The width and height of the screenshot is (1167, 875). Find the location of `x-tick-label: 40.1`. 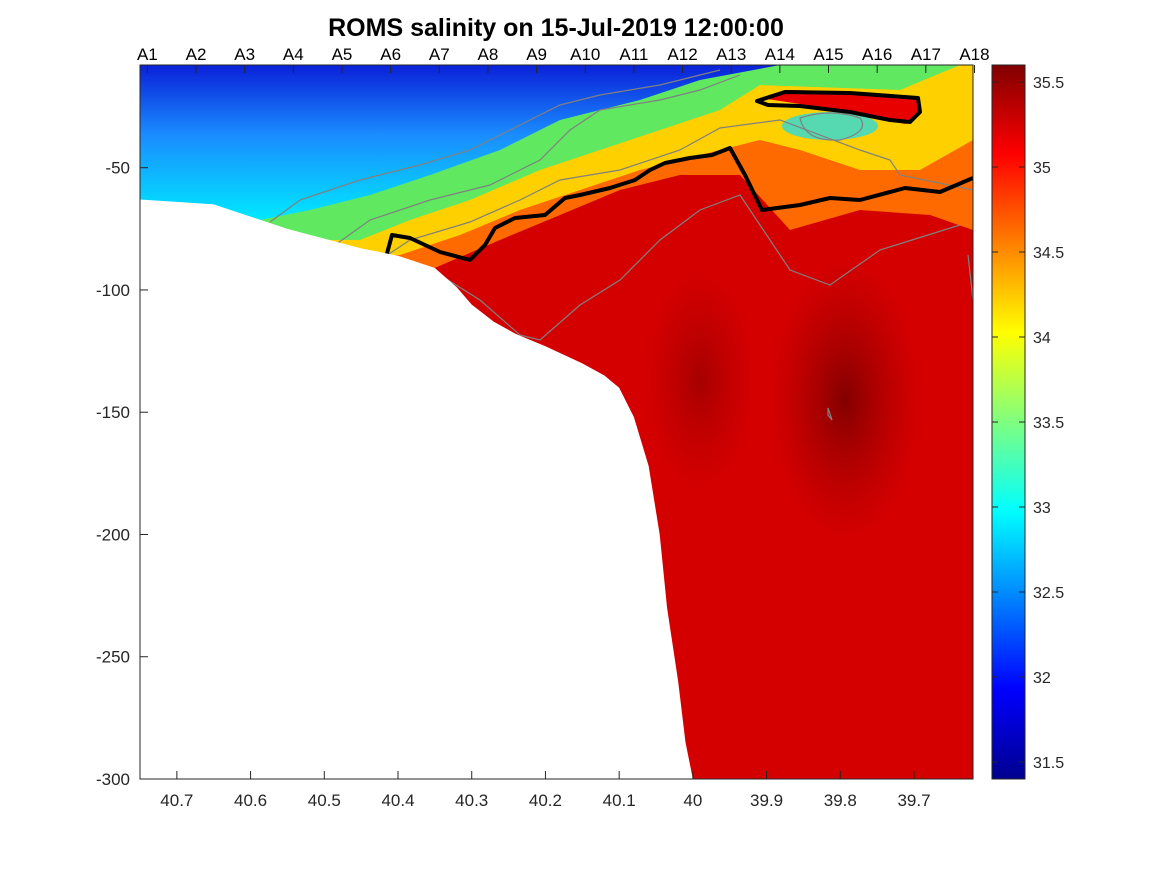

x-tick-label: 40.1 is located at coordinates (619, 800).